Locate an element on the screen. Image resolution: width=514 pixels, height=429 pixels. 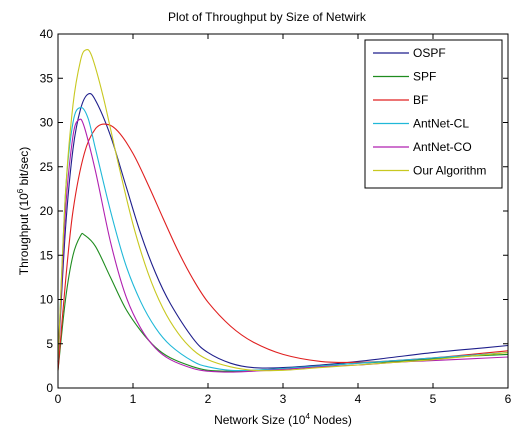
x-tick-label-3: 3 is located at coordinates (283, 399).